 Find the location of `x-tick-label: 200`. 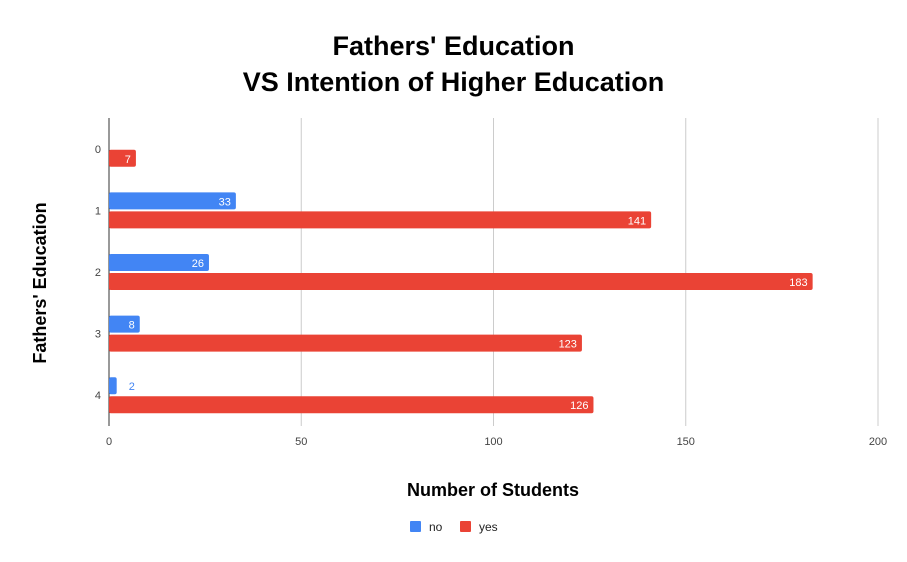

x-tick-label: 200 is located at coordinates (878, 442).